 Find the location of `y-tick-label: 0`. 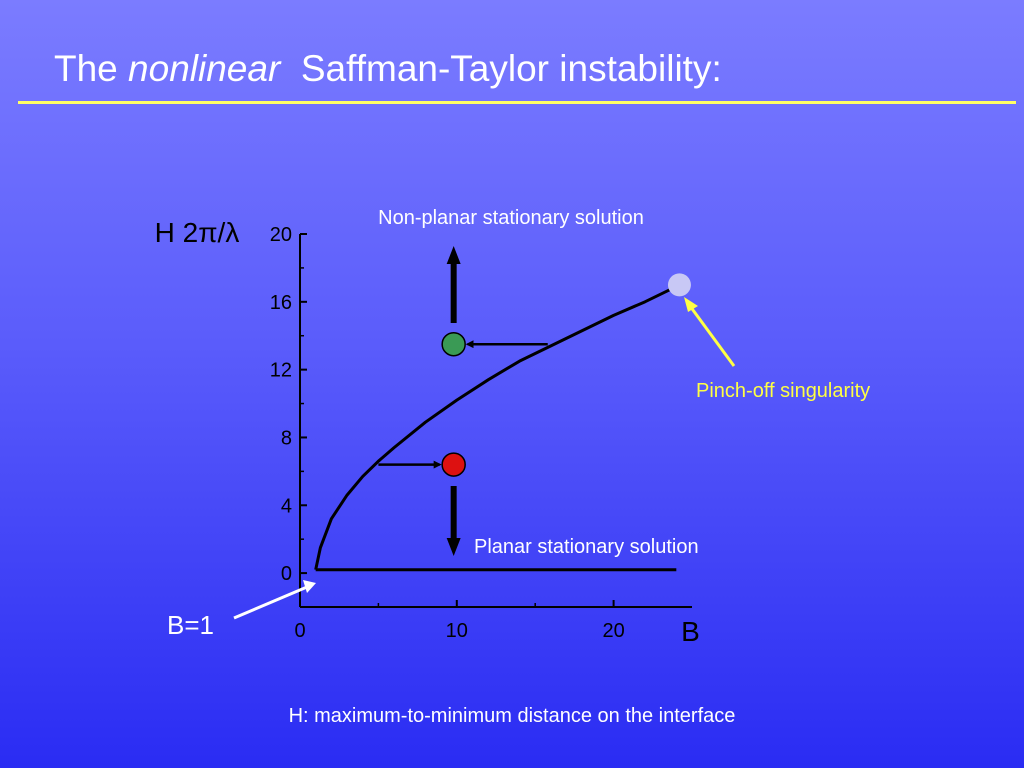

y-tick-label: 0 is located at coordinates (286, 574).